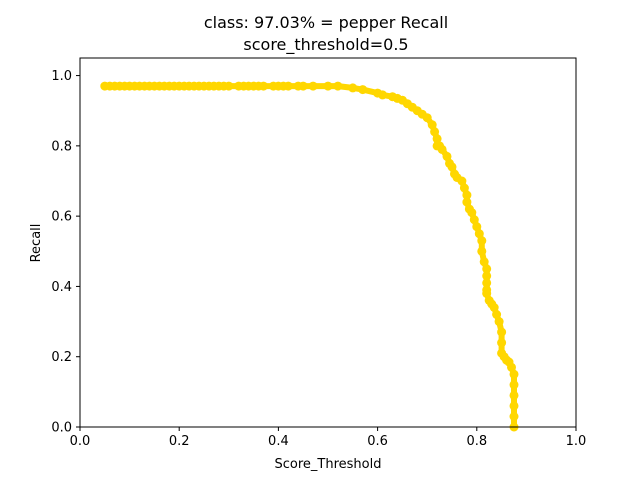  I want to click on y-tick-label: 0.2, so click(61, 357).